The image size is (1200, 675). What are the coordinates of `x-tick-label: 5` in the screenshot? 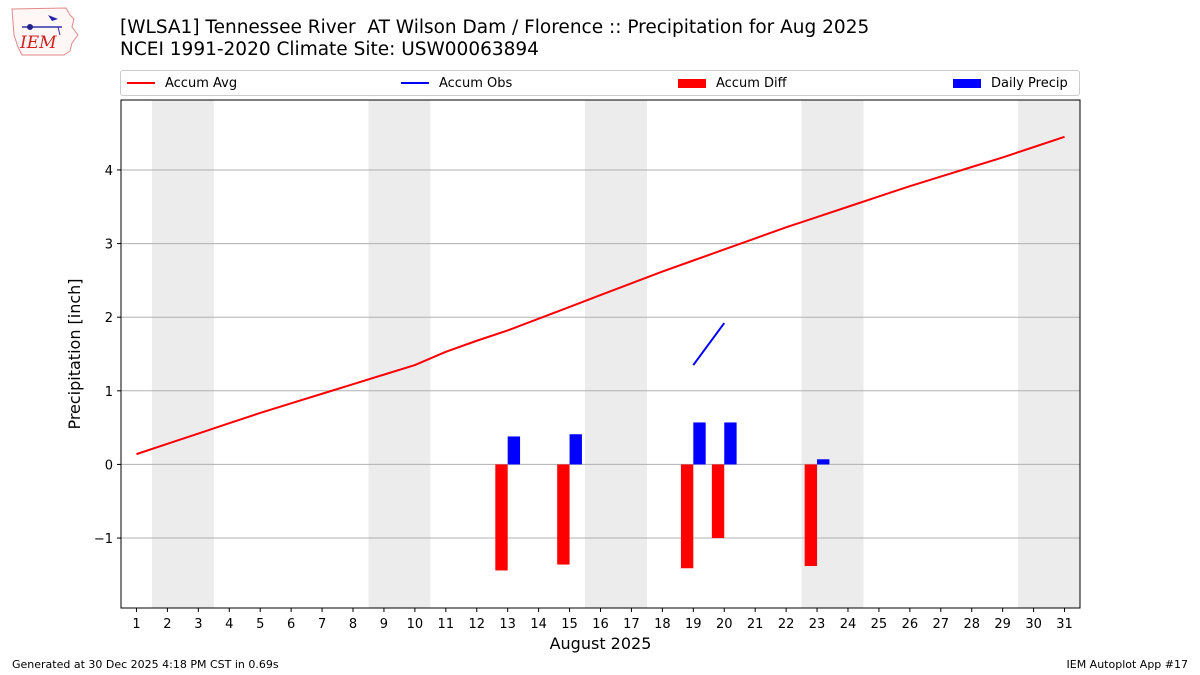 It's located at (260, 624).